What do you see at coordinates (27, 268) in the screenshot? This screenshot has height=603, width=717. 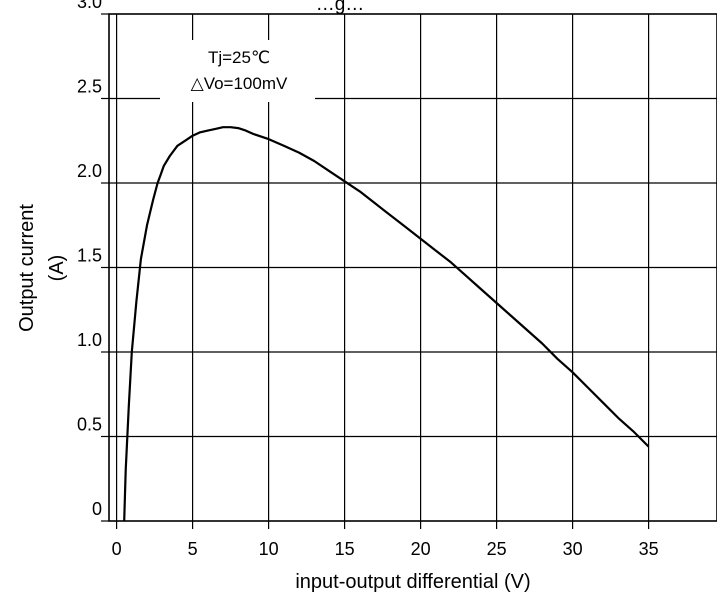 I see `y-axis-title-line1: Output current` at bounding box center [27, 268].